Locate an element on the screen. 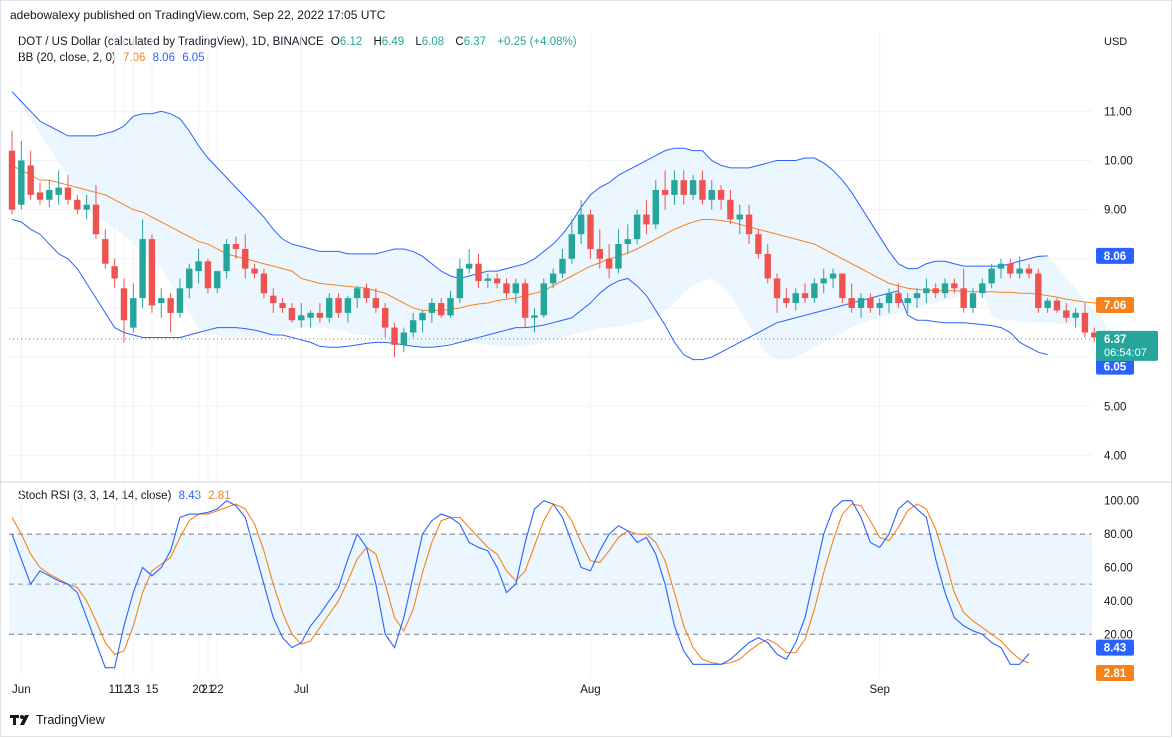  bb-label: BB (20, close, 2, 0) is located at coordinates (67, 58).